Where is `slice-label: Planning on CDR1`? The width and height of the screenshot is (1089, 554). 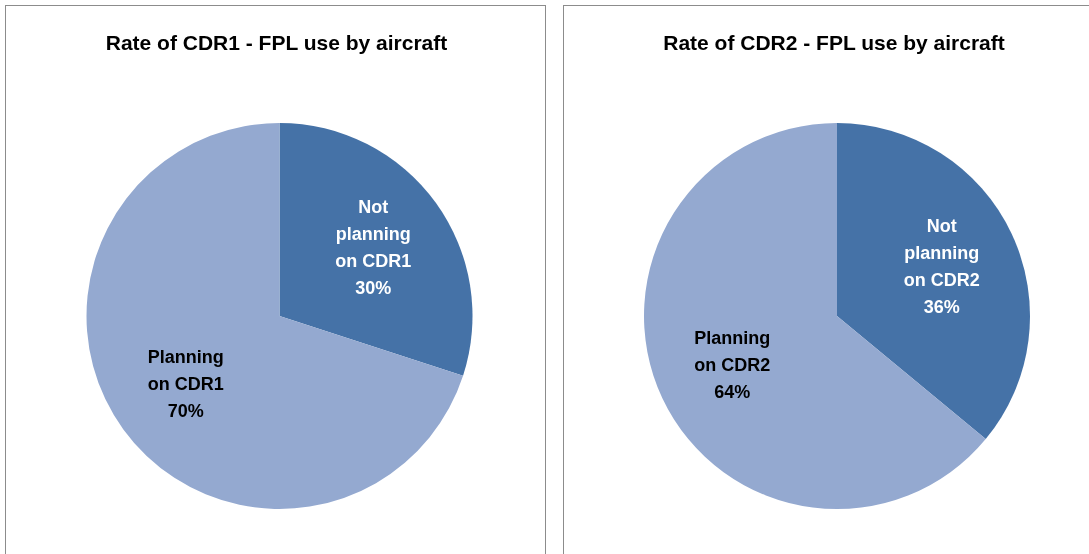
slice-label: Planning on CDR1 is located at coordinates (185, 371).